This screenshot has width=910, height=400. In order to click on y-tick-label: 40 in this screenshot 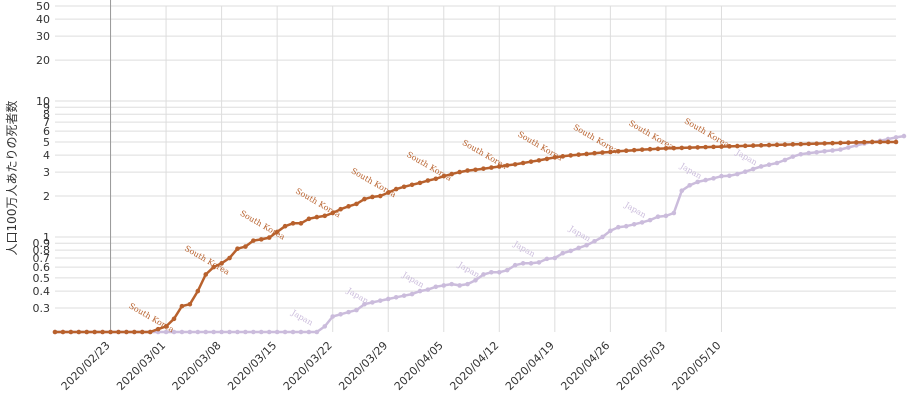, I will do `click(43, 19)`.